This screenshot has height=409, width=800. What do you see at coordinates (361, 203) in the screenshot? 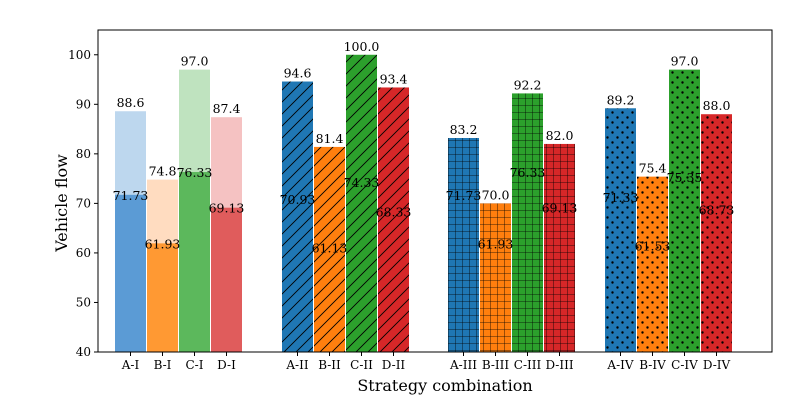
I see `bar-c-ii` at bounding box center [361, 203].